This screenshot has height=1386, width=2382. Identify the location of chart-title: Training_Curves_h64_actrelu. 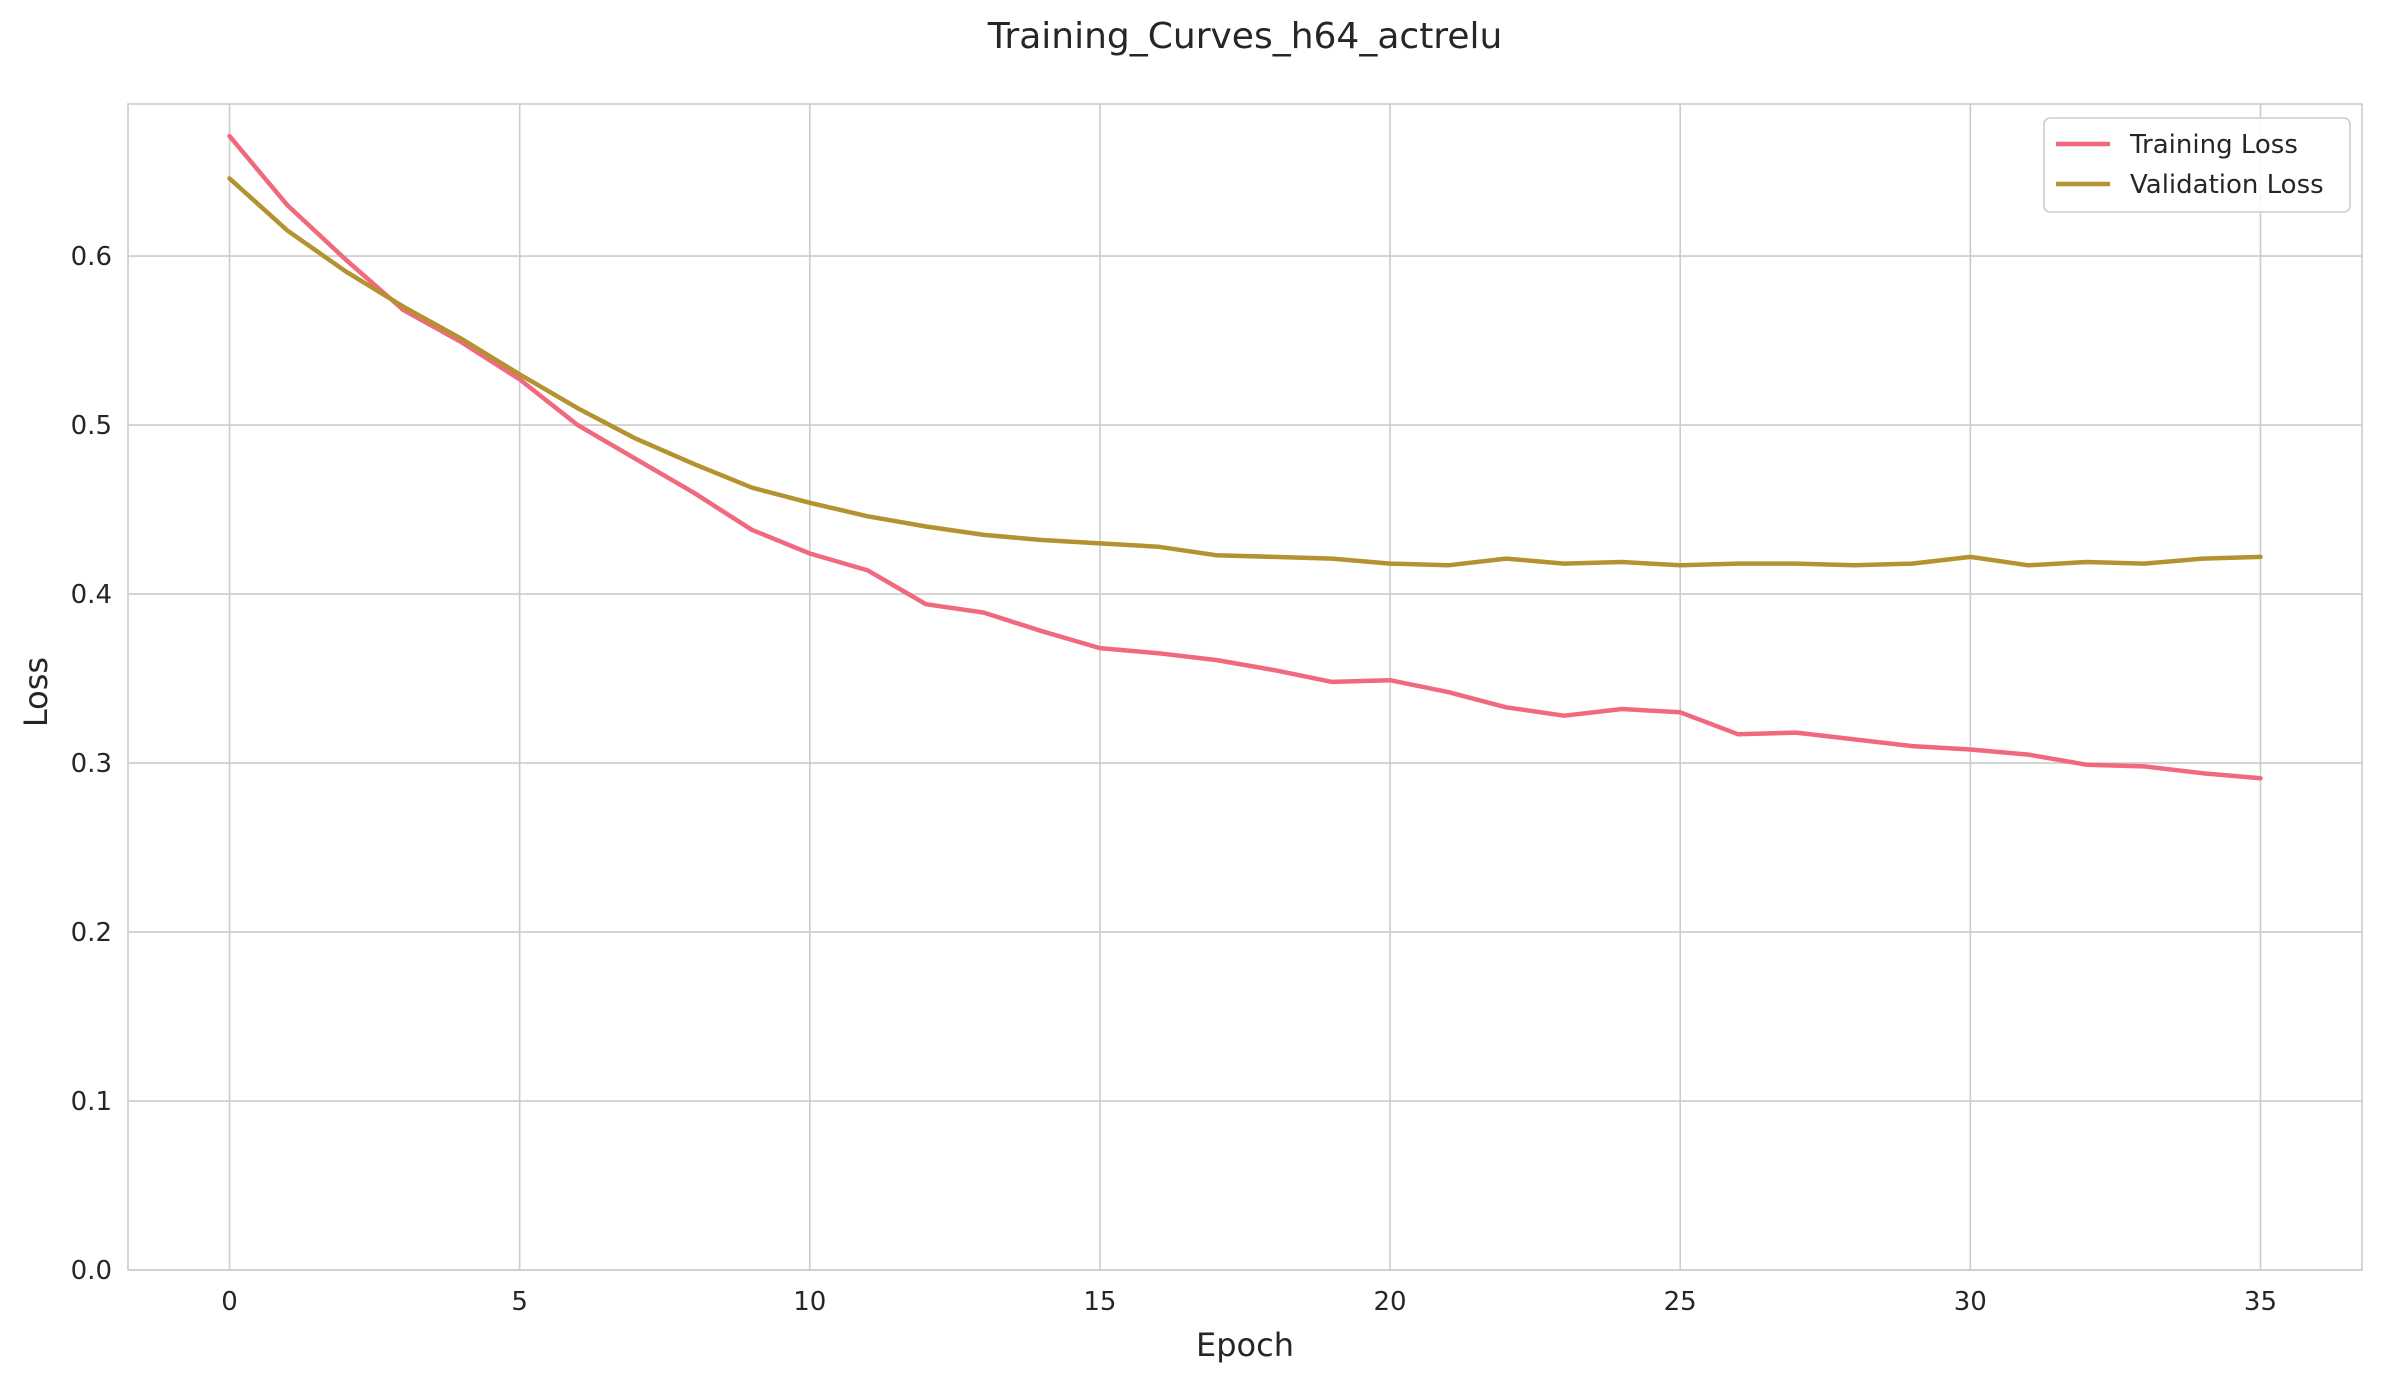
(1245, 36).